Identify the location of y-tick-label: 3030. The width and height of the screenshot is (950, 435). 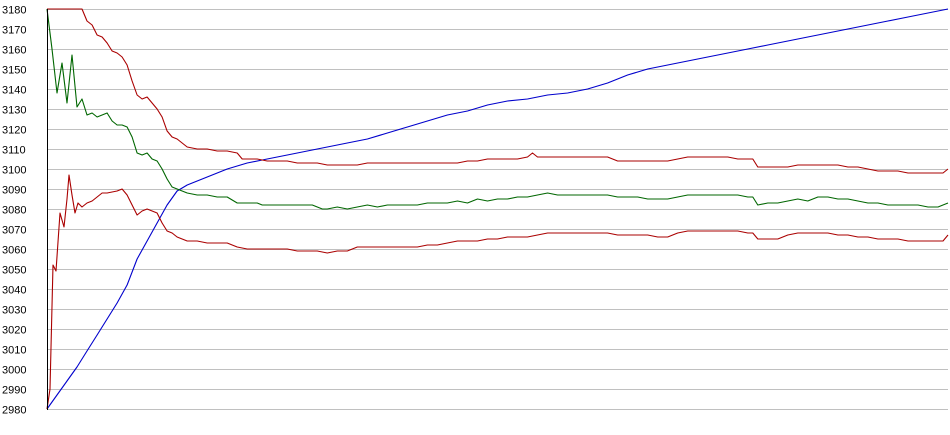
(14, 311).